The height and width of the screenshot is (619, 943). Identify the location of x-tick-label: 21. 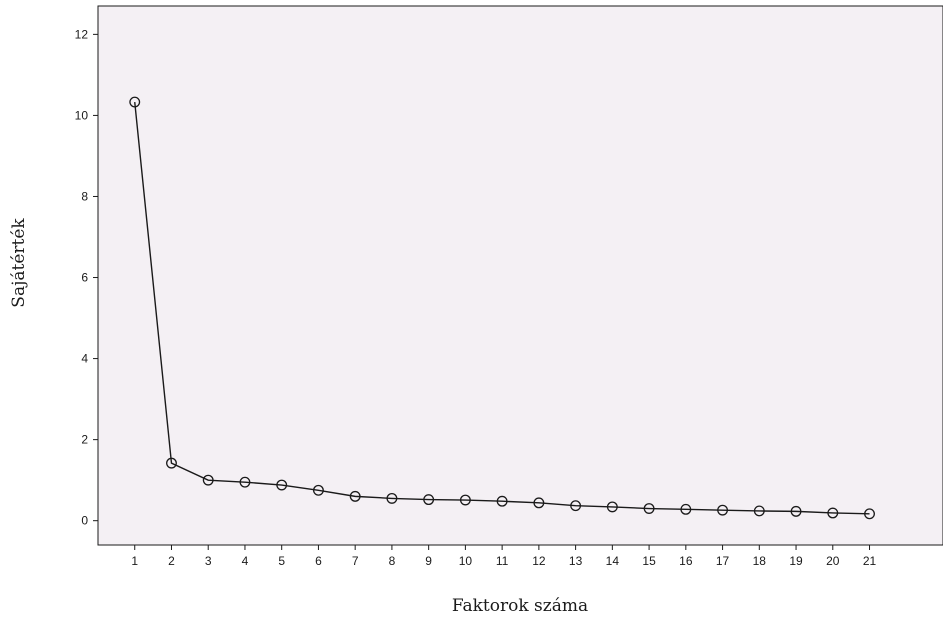
(870, 561).